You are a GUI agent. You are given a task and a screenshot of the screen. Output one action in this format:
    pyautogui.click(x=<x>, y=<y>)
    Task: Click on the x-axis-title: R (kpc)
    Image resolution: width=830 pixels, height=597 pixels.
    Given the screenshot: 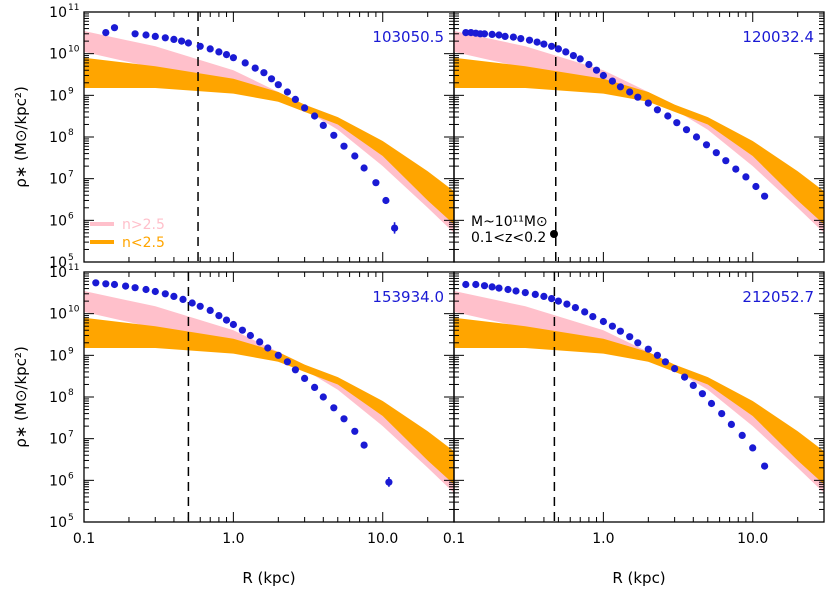 What is the action you would take?
    pyautogui.click(x=268, y=578)
    